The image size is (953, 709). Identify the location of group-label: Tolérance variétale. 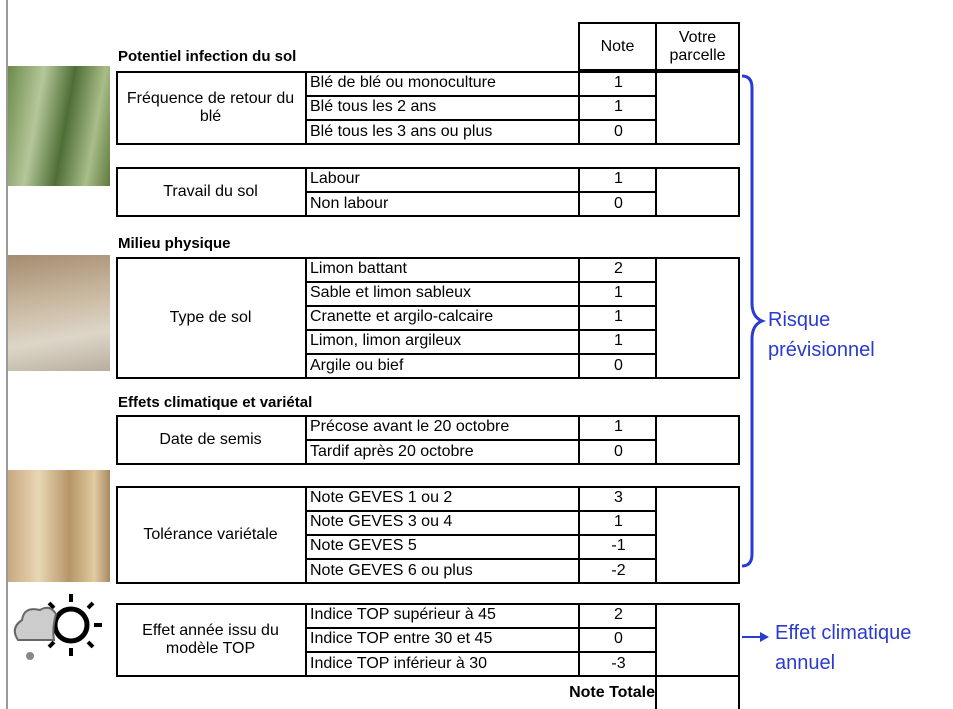
(211, 535).